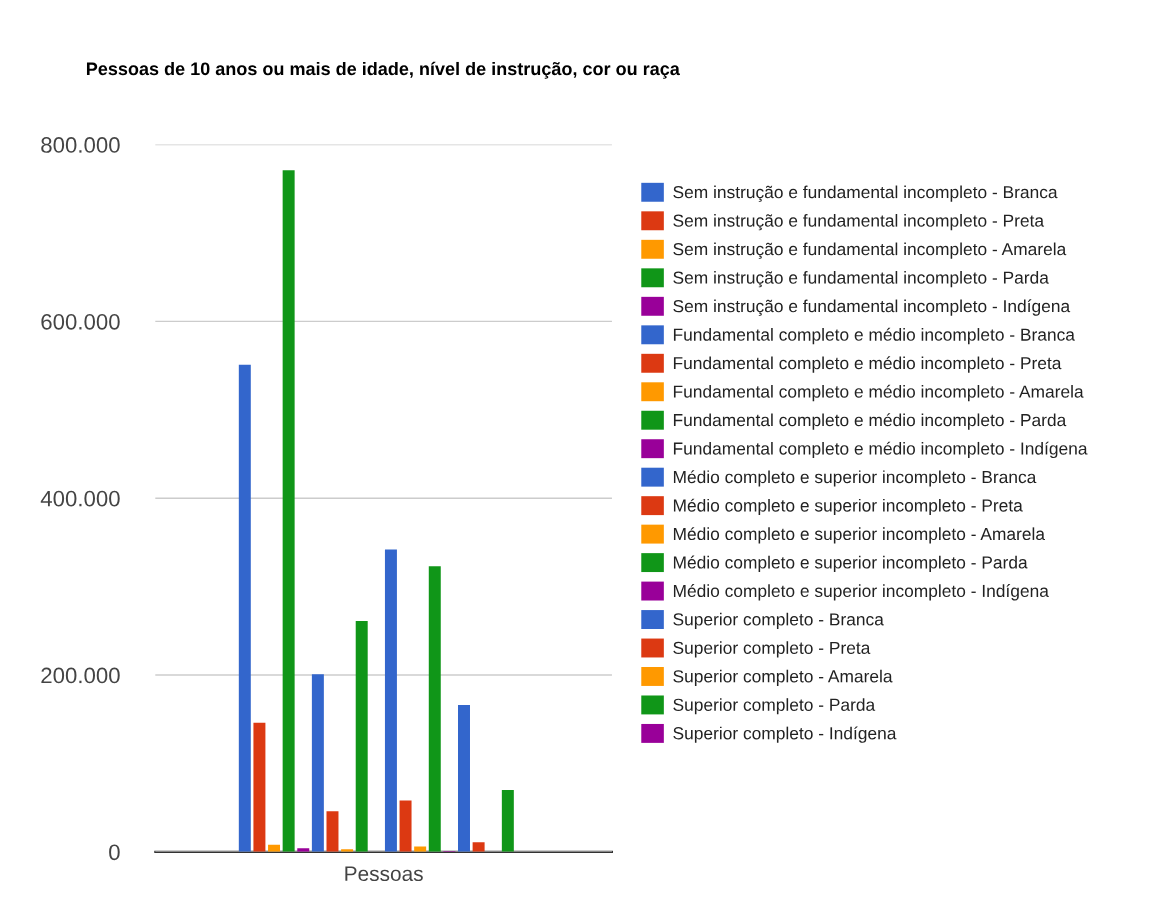 The image size is (1159, 915). Describe the element at coordinates (865, 193) in the screenshot. I see `legend-label: Sem instrução e fundamental incompleto - Branca` at that location.